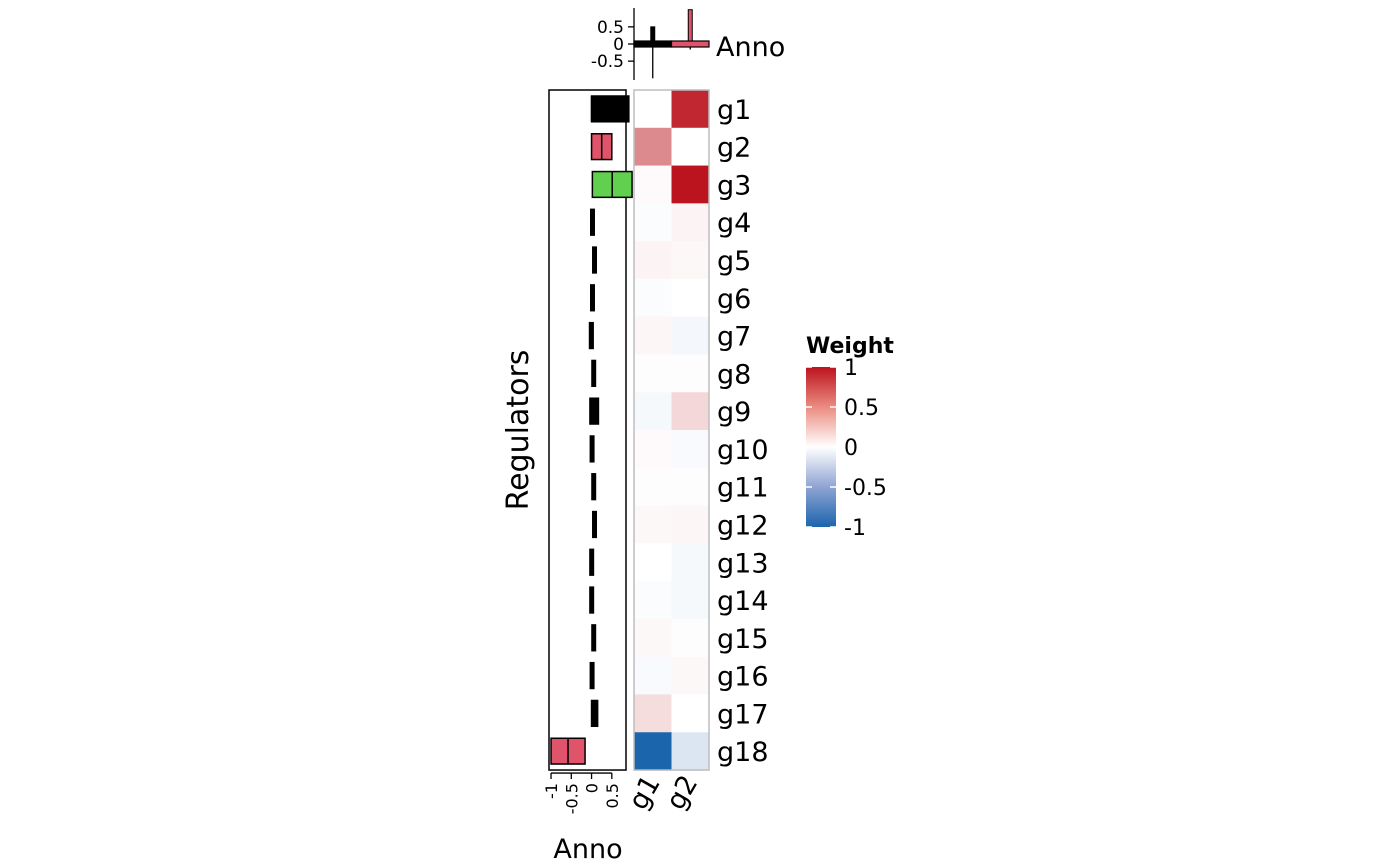 The image size is (1400, 866). What do you see at coordinates (851, 368) in the screenshot?
I see `legend-tick-label: 1` at bounding box center [851, 368].